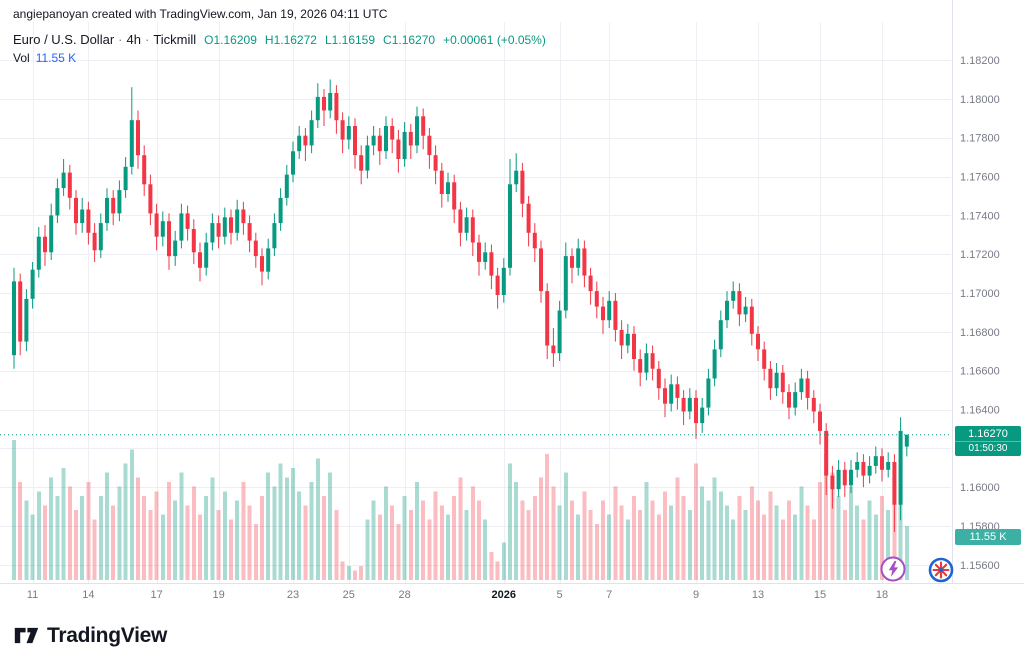 The image size is (1024, 661). I want to click on tradingview-logo: TradingView, so click(90, 635).